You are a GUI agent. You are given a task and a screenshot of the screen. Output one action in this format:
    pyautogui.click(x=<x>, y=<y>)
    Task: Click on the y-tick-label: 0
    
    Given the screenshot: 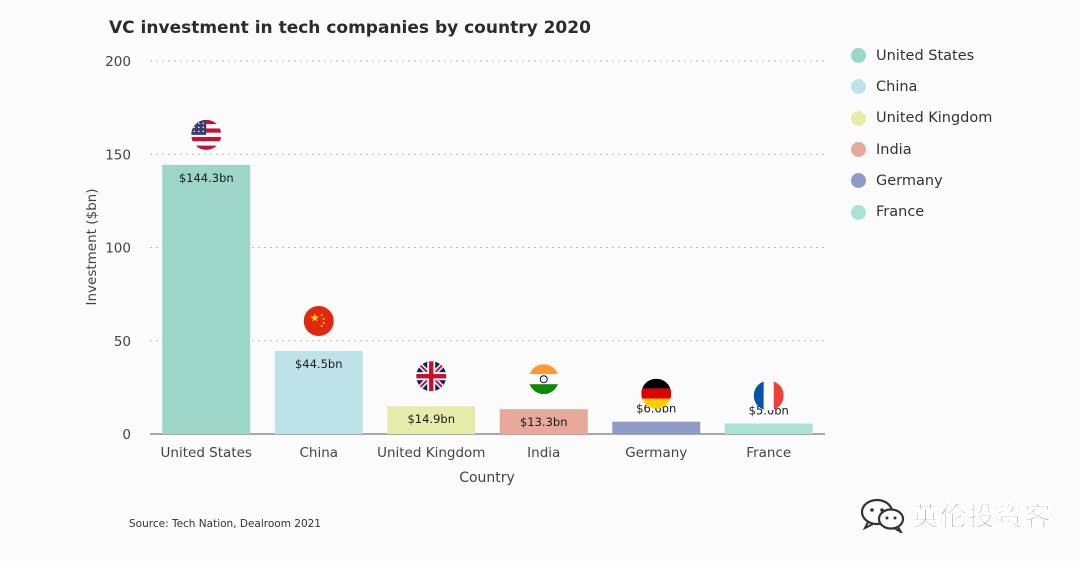 What is the action you would take?
    pyautogui.click(x=126, y=435)
    